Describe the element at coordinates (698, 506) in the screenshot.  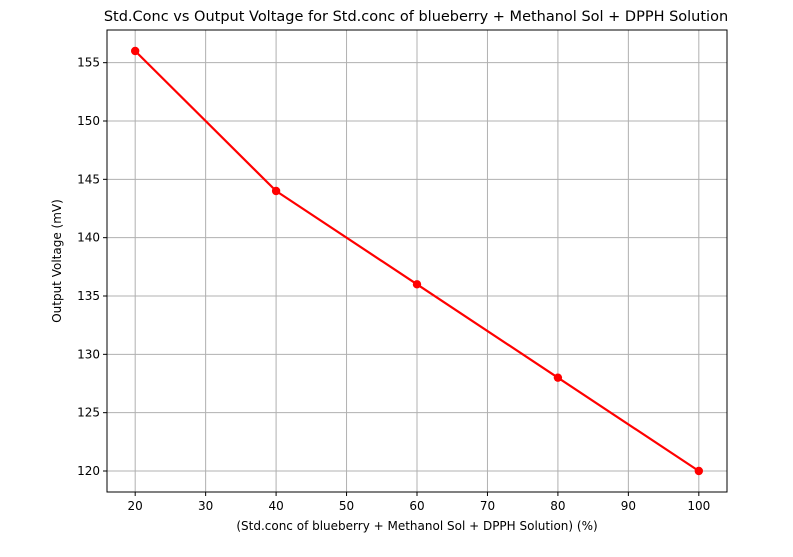
I see `x-tick-label: 100` at that location.